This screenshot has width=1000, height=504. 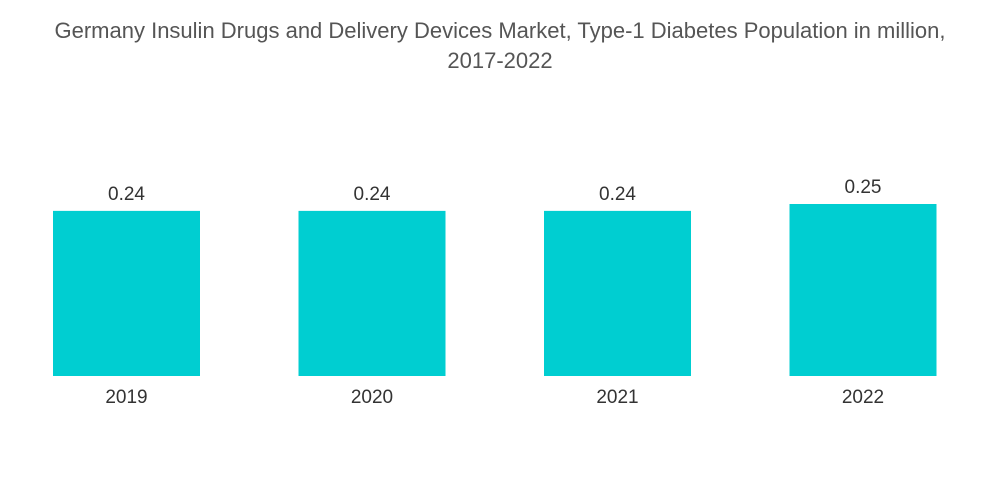 What do you see at coordinates (372, 397) in the screenshot?
I see `x-tick-label-2020: 2020` at bounding box center [372, 397].